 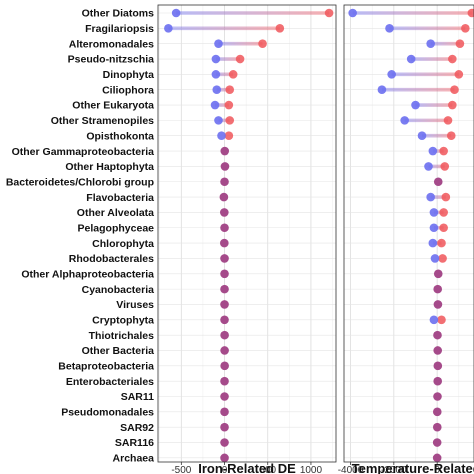 I want to click on x-axis-title: Iron-Related DE, so click(x=247, y=467).